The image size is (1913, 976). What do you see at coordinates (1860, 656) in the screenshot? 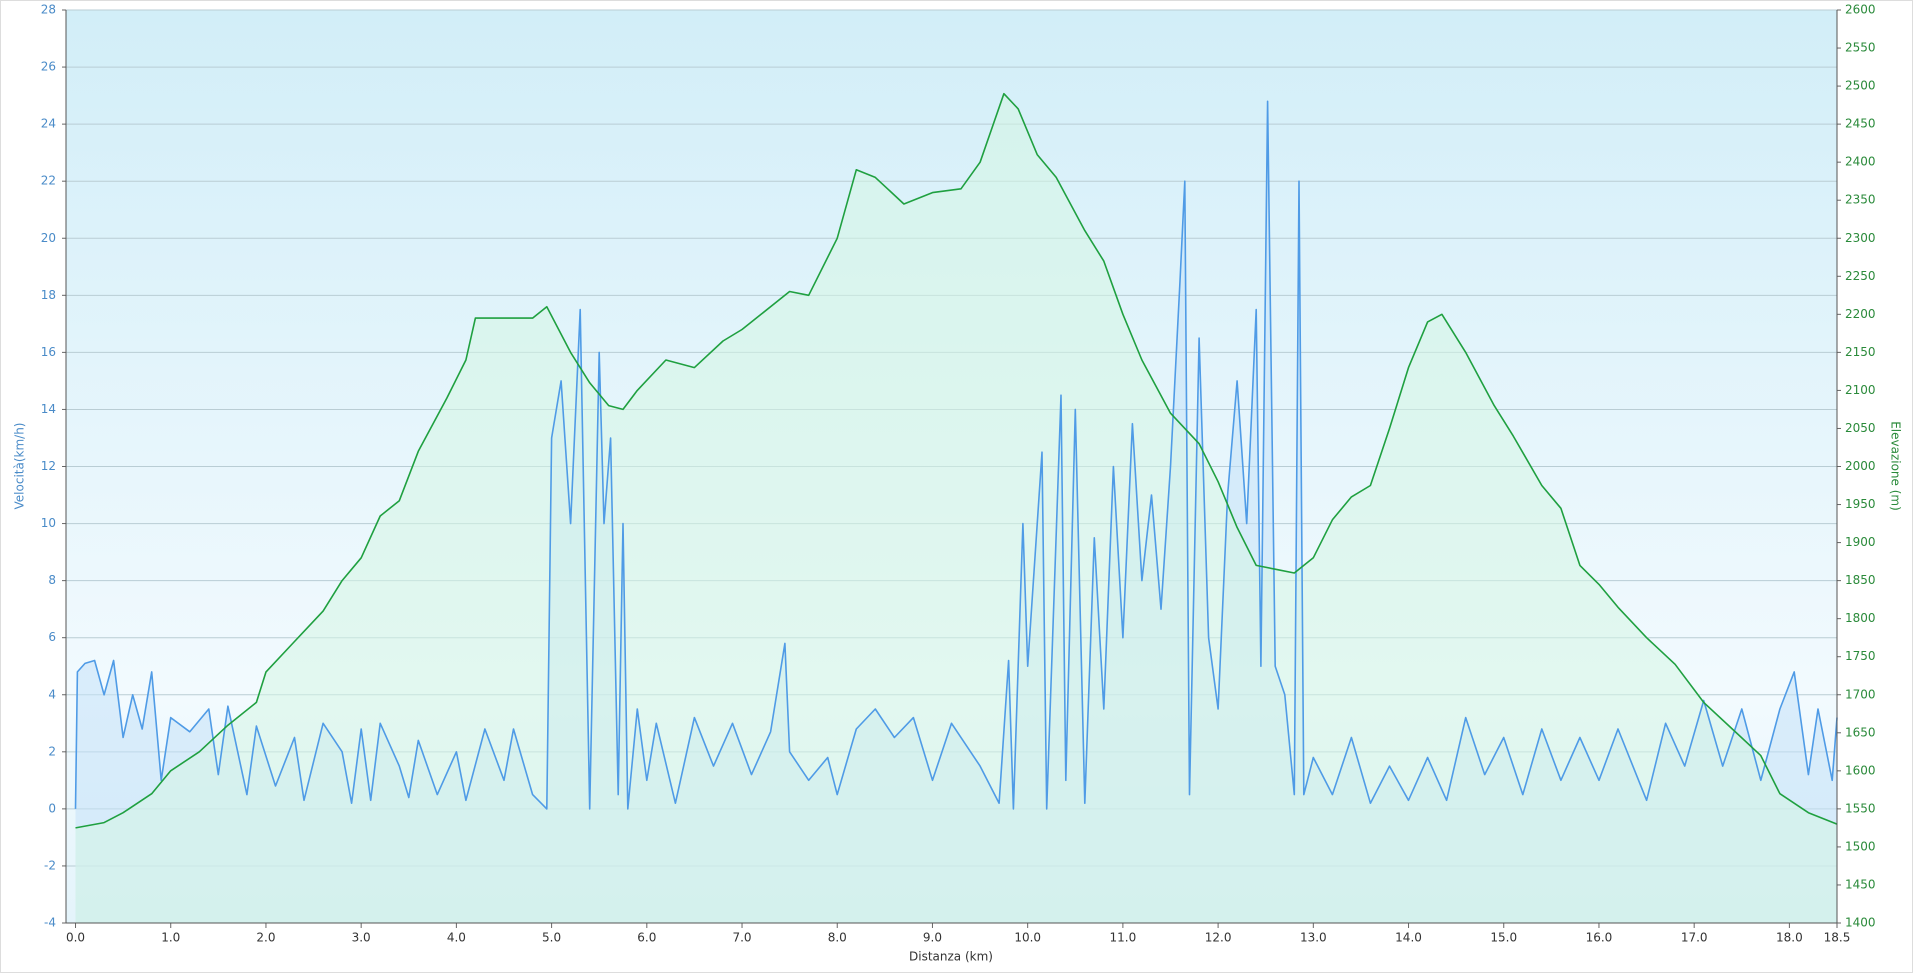
I see `y2-tick-label: 1750` at bounding box center [1860, 656].